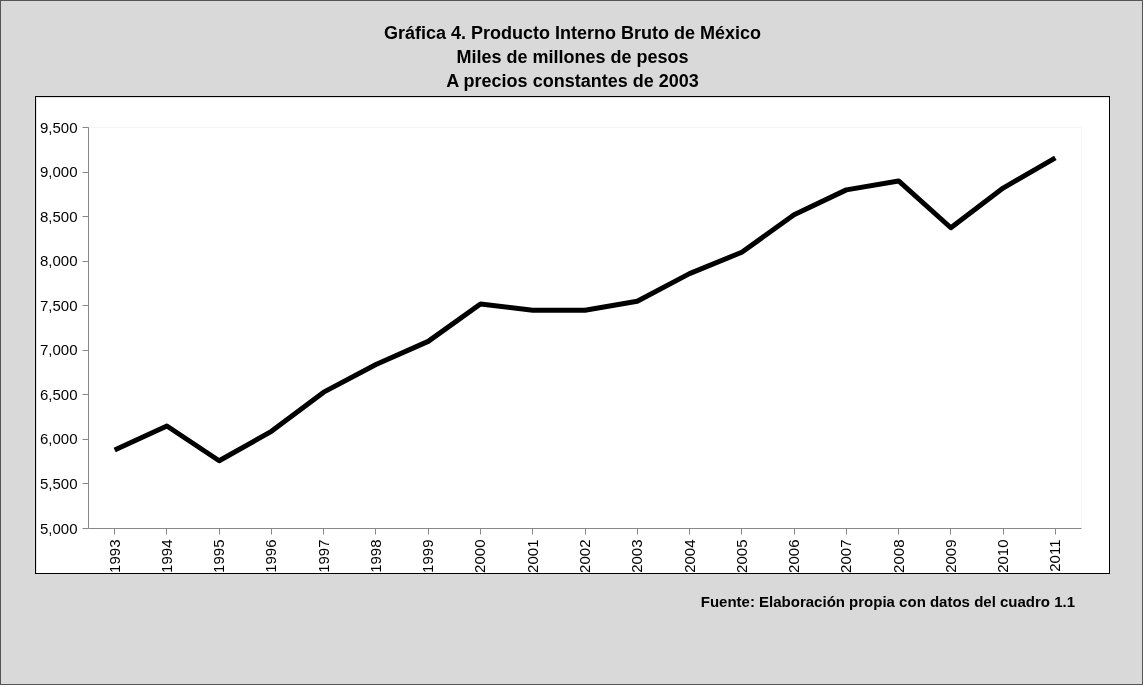  What do you see at coordinates (428, 556) in the screenshot?
I see `x-tick-label: 1999` at bounding box center [428, 556].